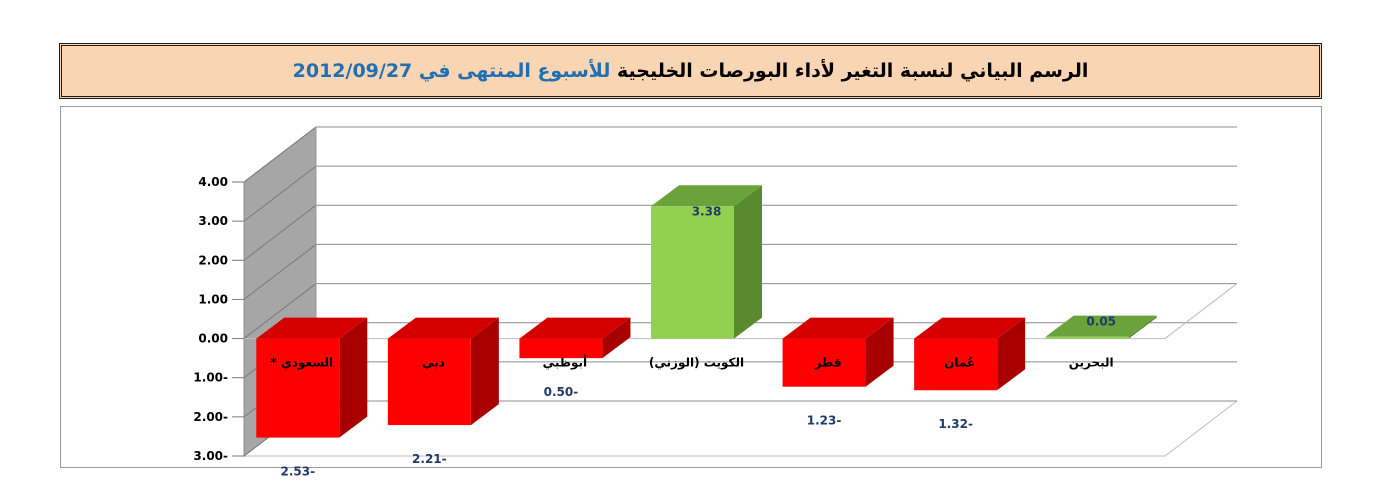  What do you see at coordinates (297, 472) in the screenshot?
I see `data-label: 2.53-` at bounding box center [297, 472].